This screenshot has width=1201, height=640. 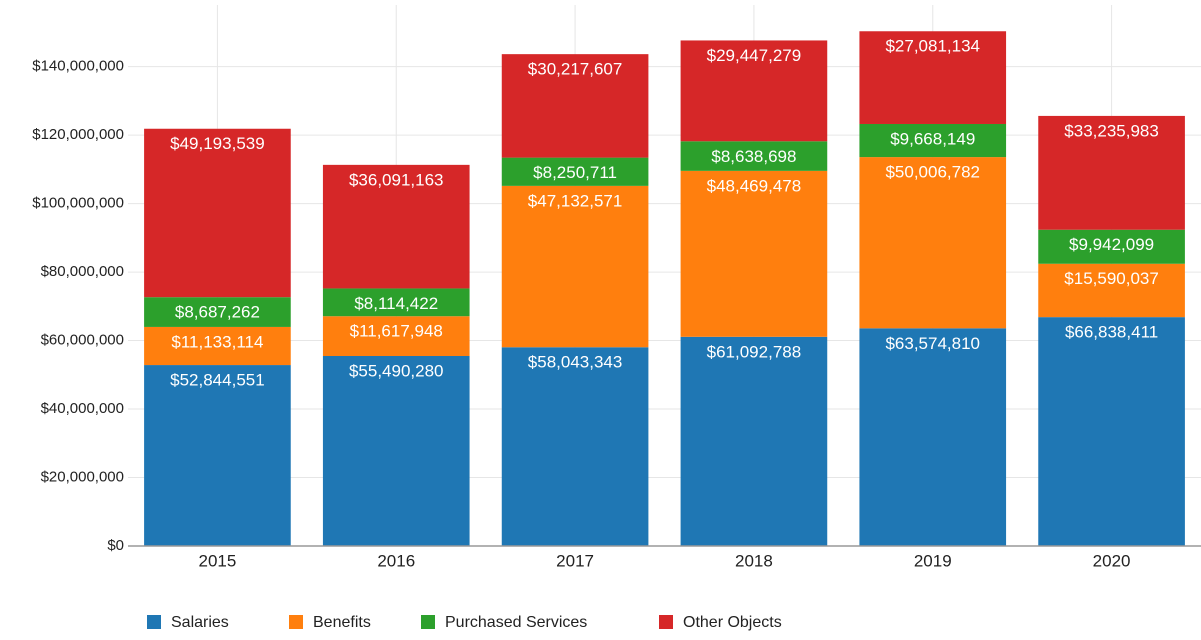 What do you see at coordinates (754, 560) in the screenshot?
I see `x-tick-label: 2018` at bounding box center [754, 560].